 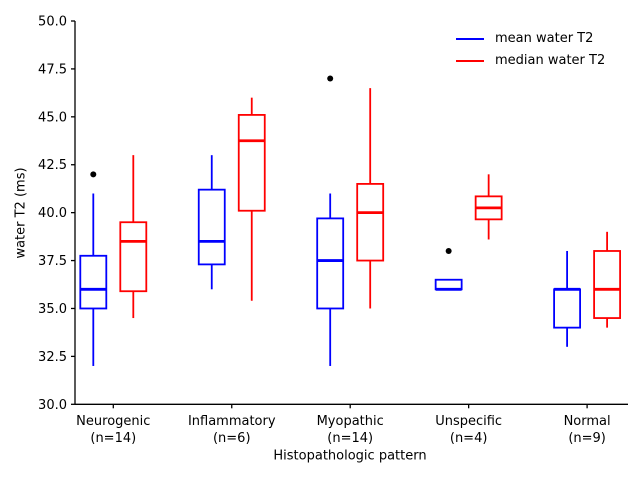 What do you see at coordinates (350, 456) in the screenshot?
I see `x-axis-label: Histopathologic pattern` at bounding box center [350, 456].